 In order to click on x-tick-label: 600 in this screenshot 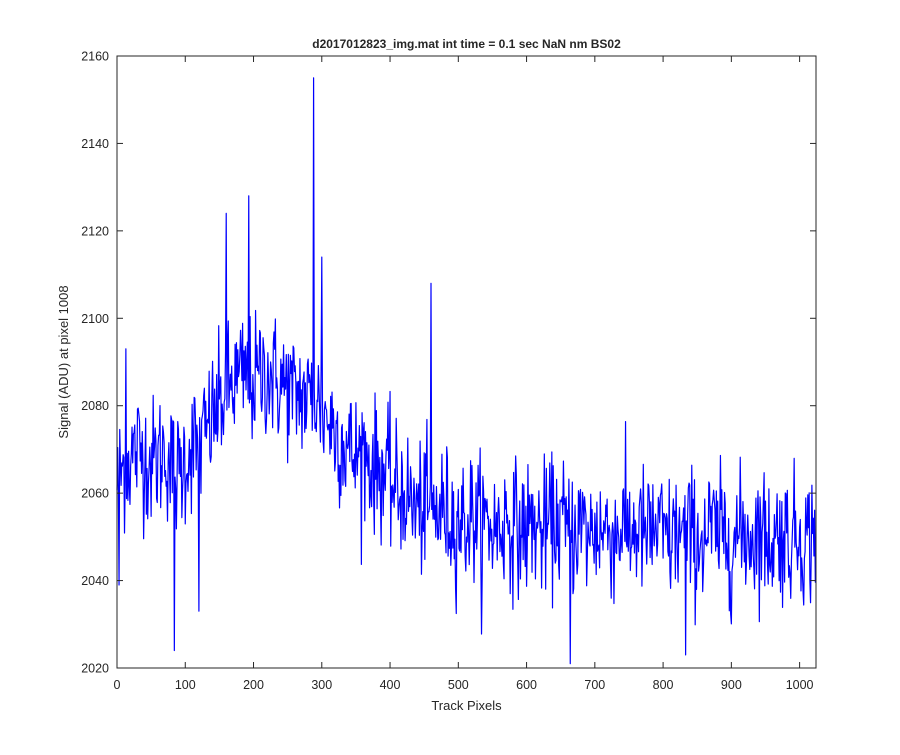, I will do `click(526, 685)`.